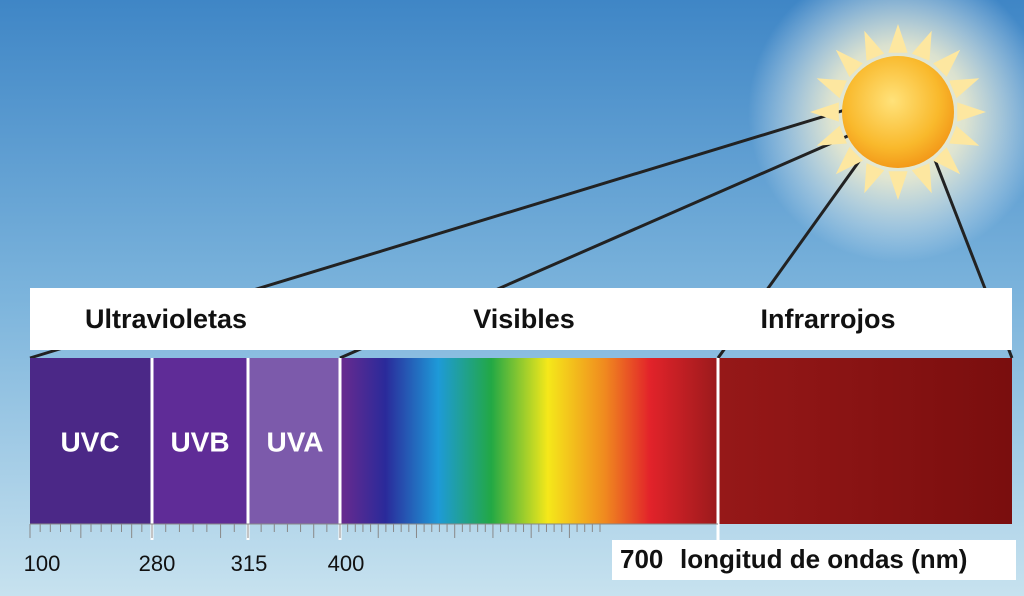 The image size is (1024, 596). I want to click on tick-label: 700, so click(641, 559).